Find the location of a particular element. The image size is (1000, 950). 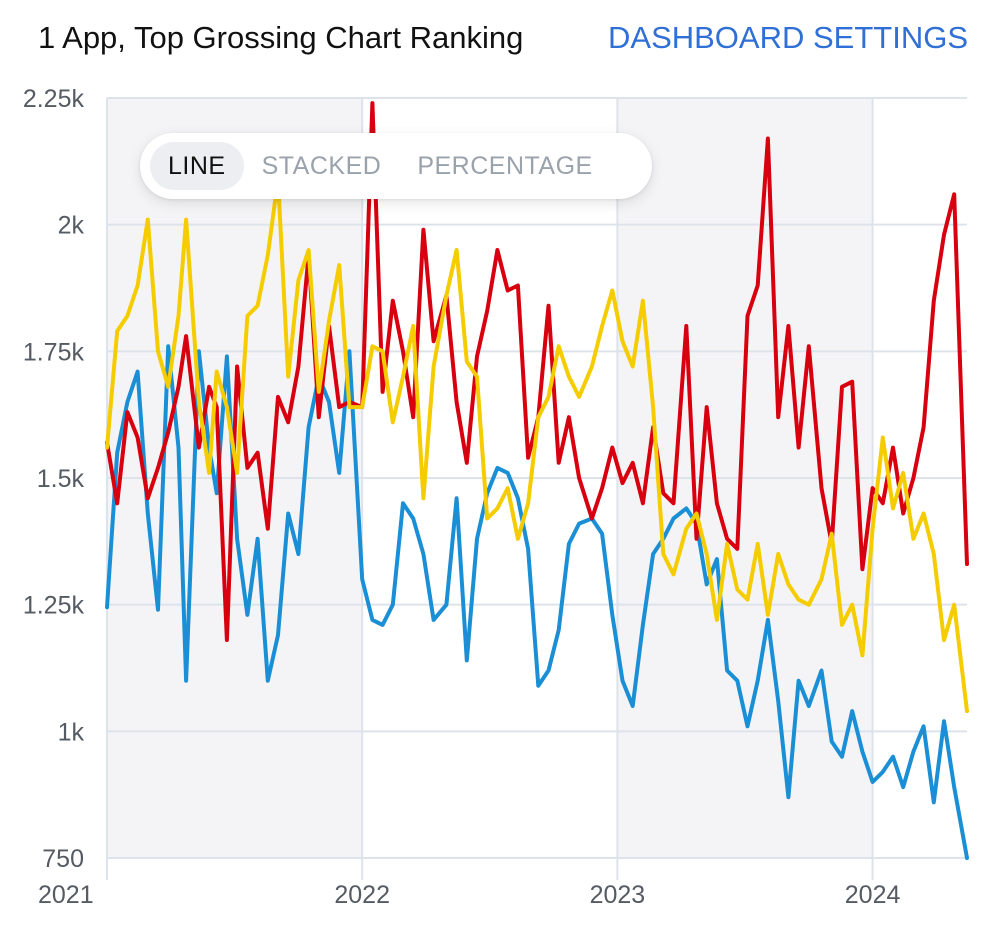

y-tick-label: 1.75k is located at coordinates (54, 352).